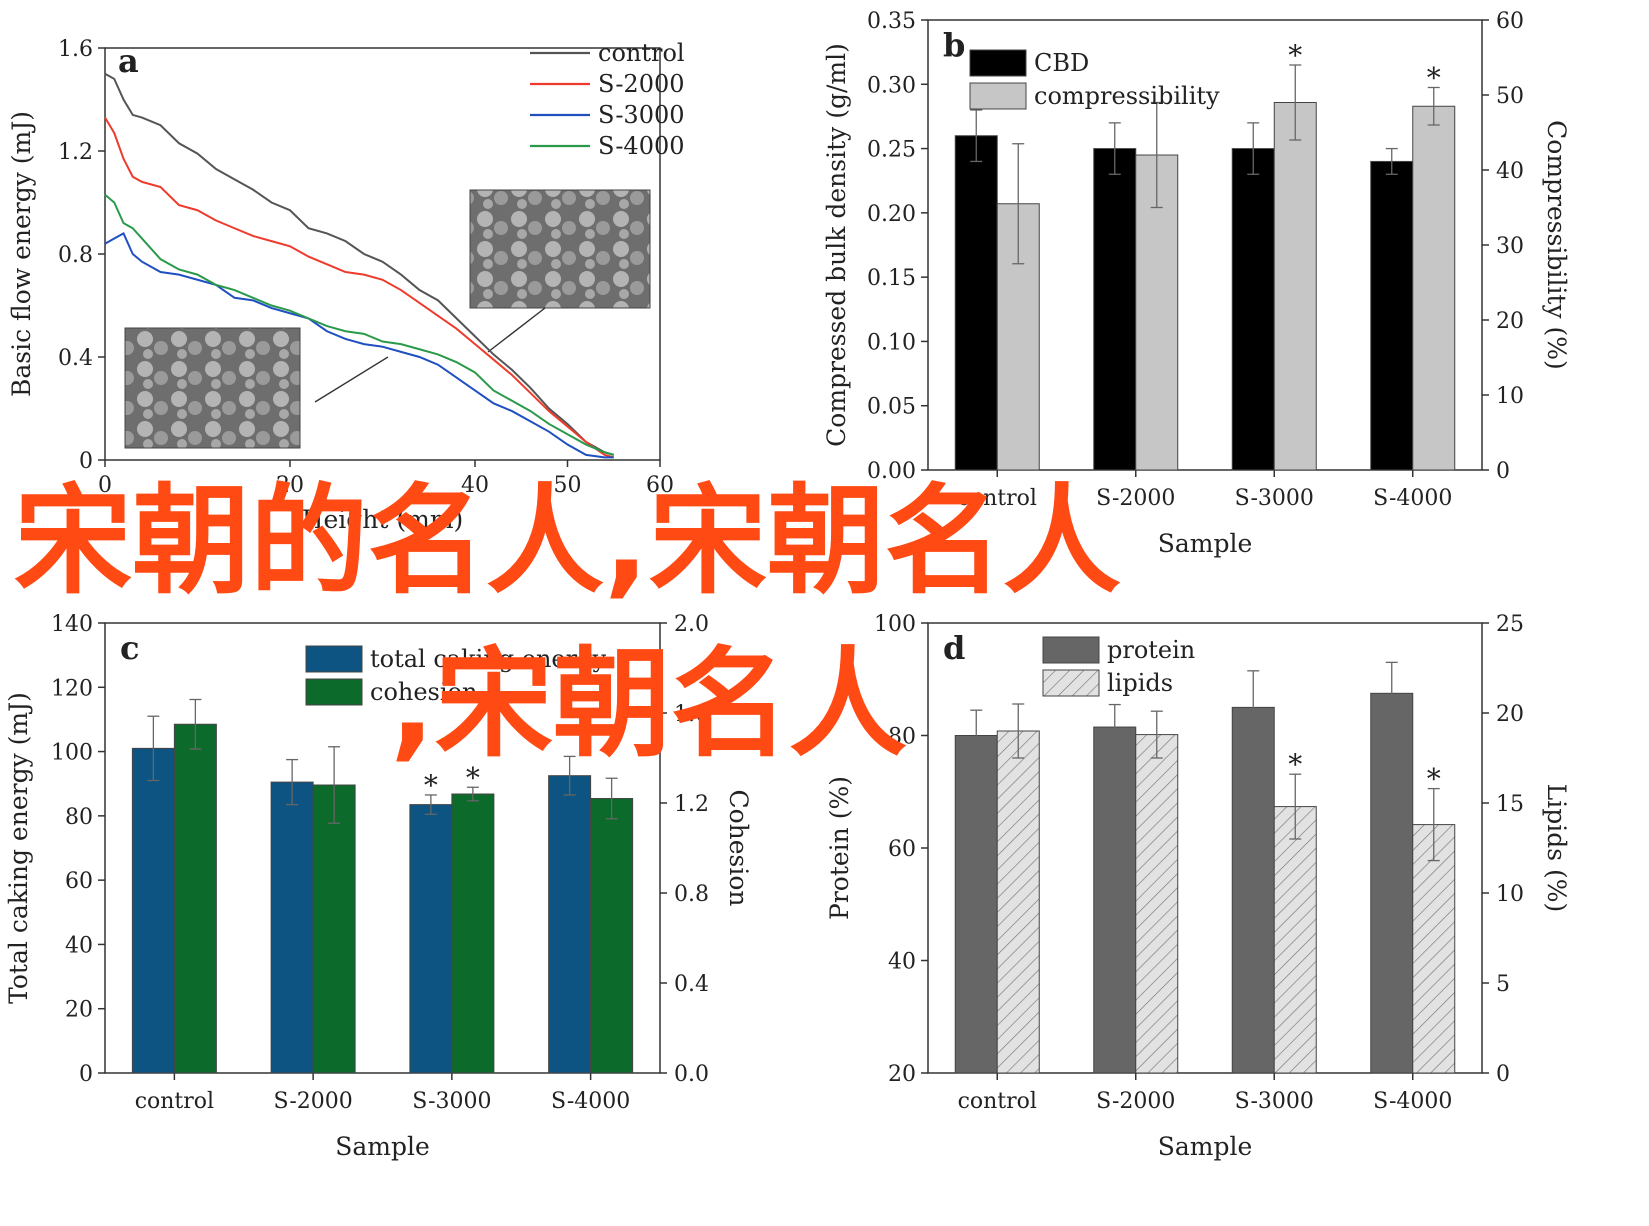 The height and width of the screenshot is (1226, 1649). I want to click on y2-tick-label: 25, so click(1510, 624).